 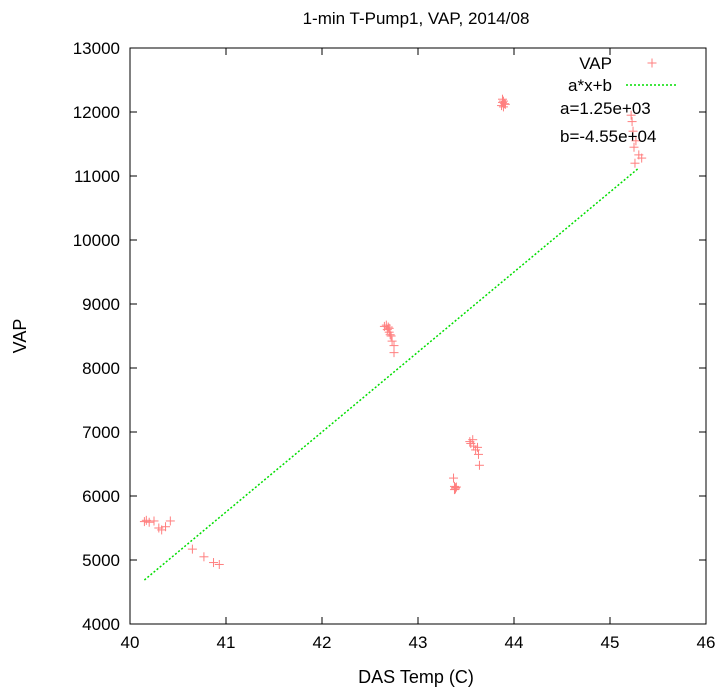 I want to click on y-tick-label: 10000, so click(x=96, y=240).